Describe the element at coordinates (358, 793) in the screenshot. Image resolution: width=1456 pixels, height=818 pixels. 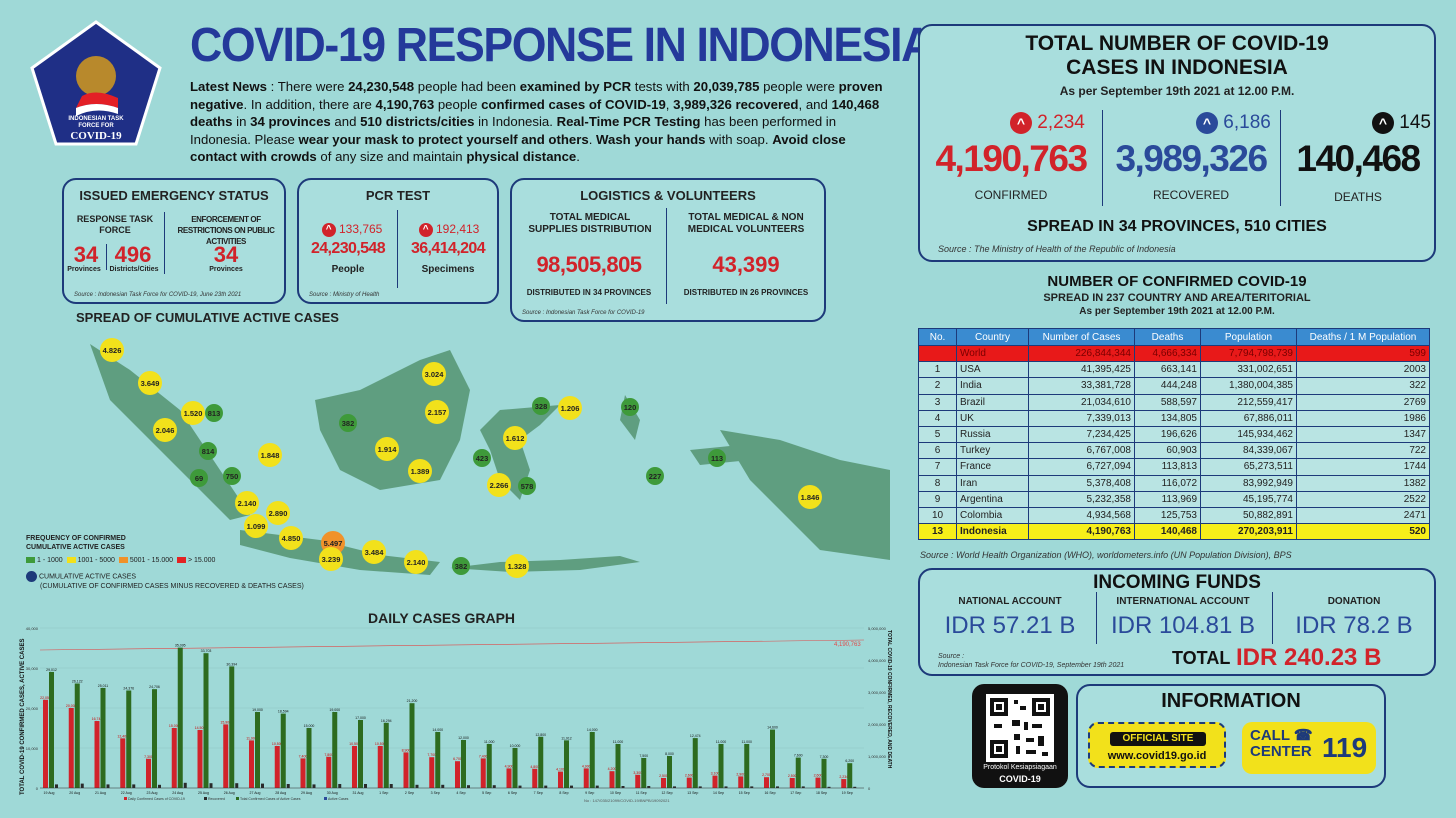
I see `x-tick-label: 31 Aug` at that location.